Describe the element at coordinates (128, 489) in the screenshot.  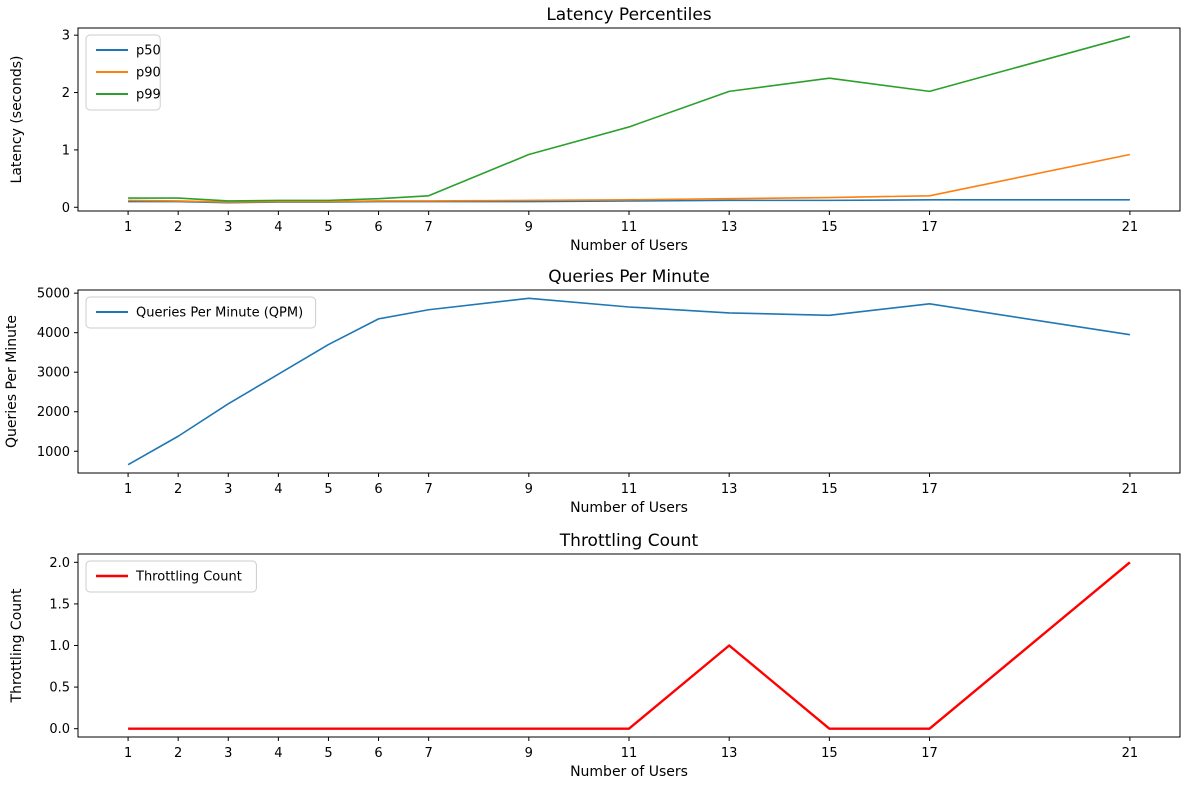
I see `chart-2-x-tick-label: 1` at that location.